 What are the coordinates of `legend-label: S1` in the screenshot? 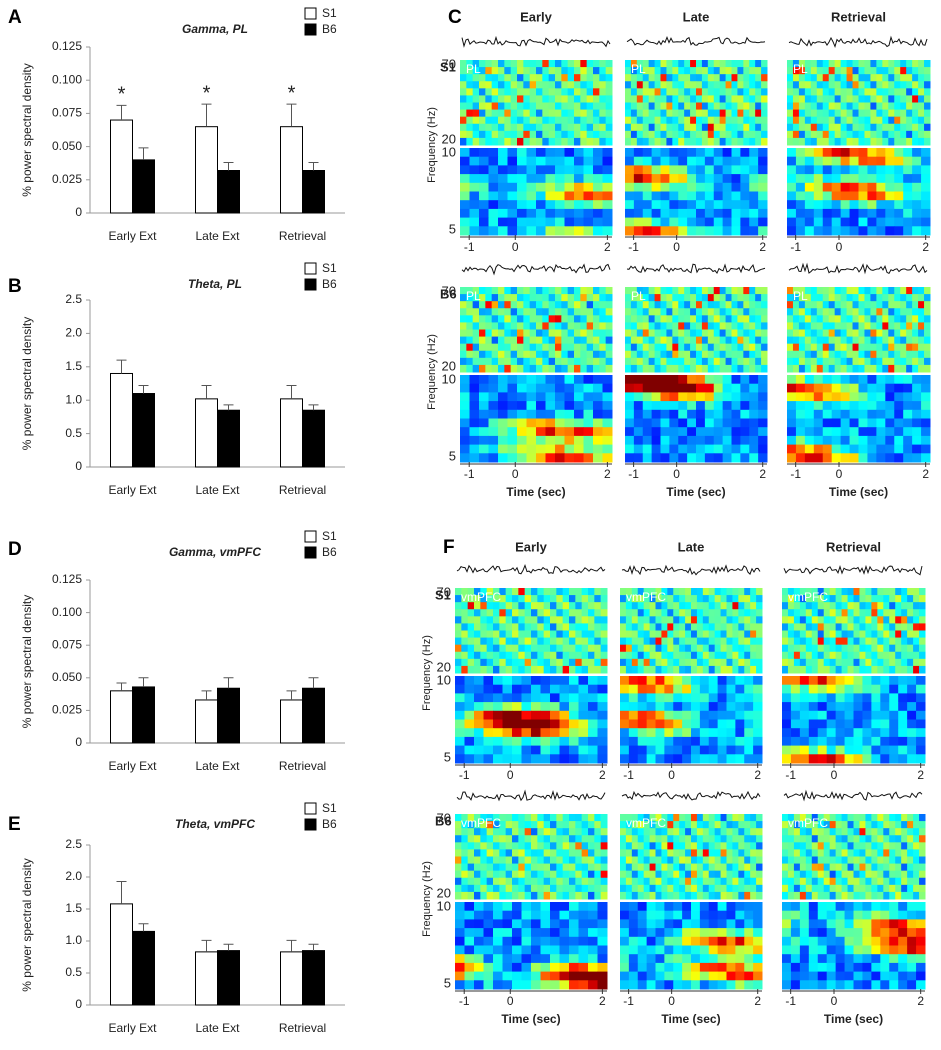 It's located at (329, 808).